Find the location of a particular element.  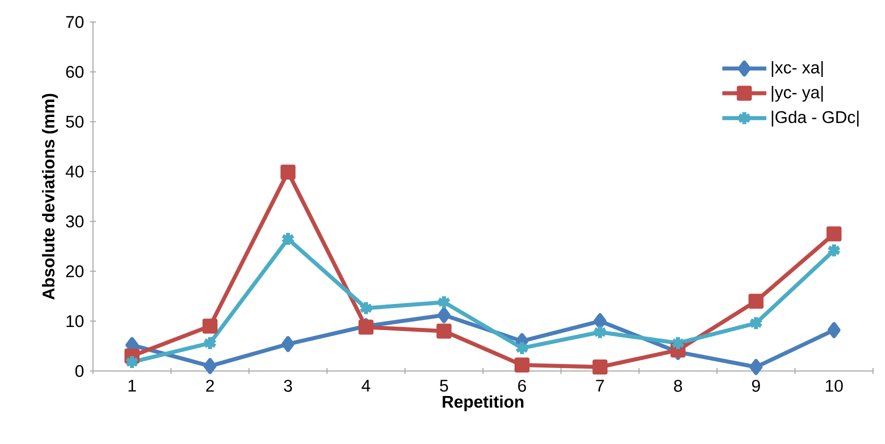

x-tick-label: 9 is located at coordinates (756, 386).